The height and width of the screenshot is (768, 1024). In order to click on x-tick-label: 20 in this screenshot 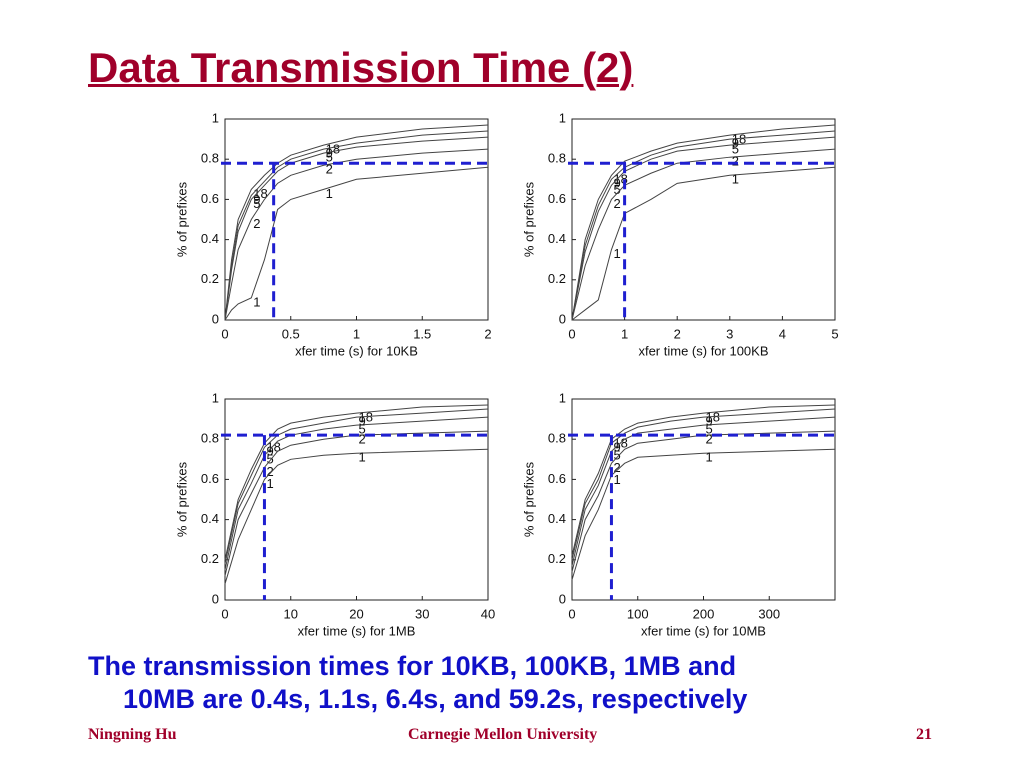, I will do `click(356, 613)`.